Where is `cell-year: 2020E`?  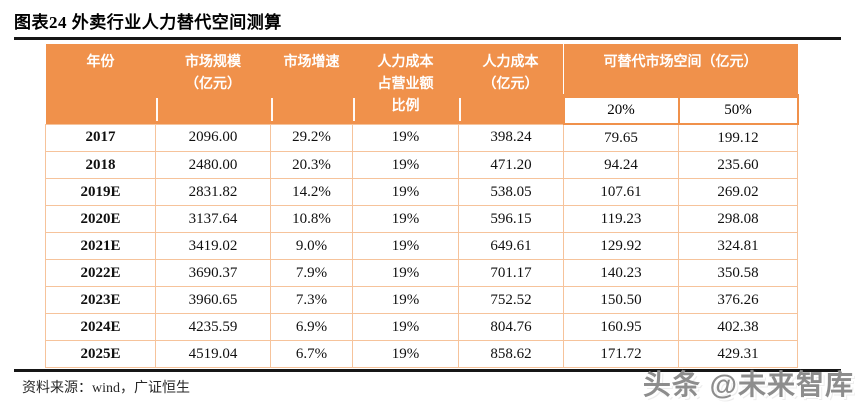 cell-year: 2020E is located at coordinates (100, 219).